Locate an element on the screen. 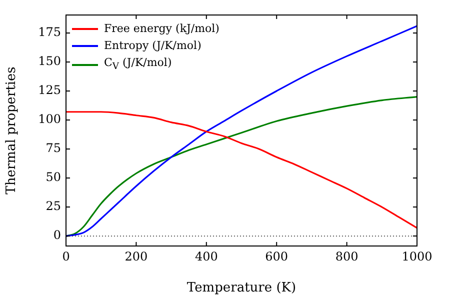  x-tick-label: 600 is located at coordinates (276, 256).